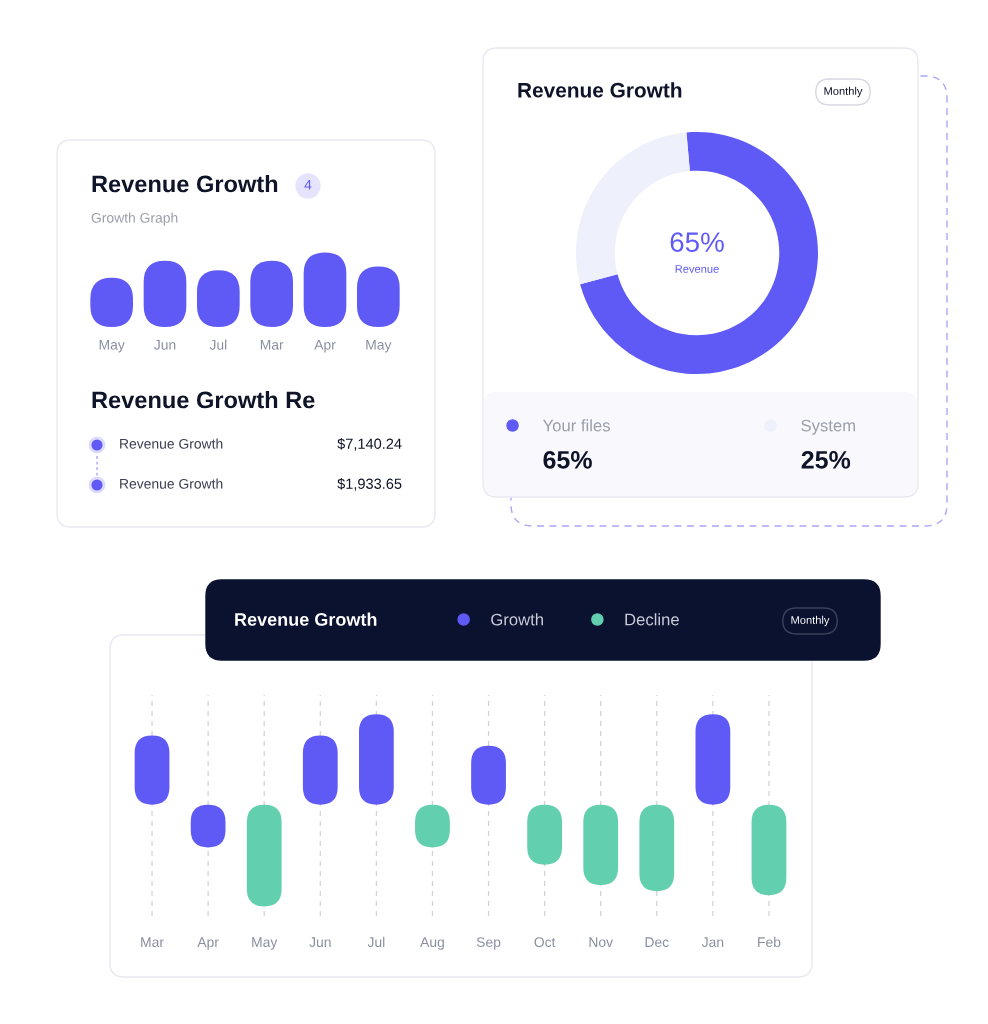  I want to click on x-tick-label: Jan, so click(712, 942).